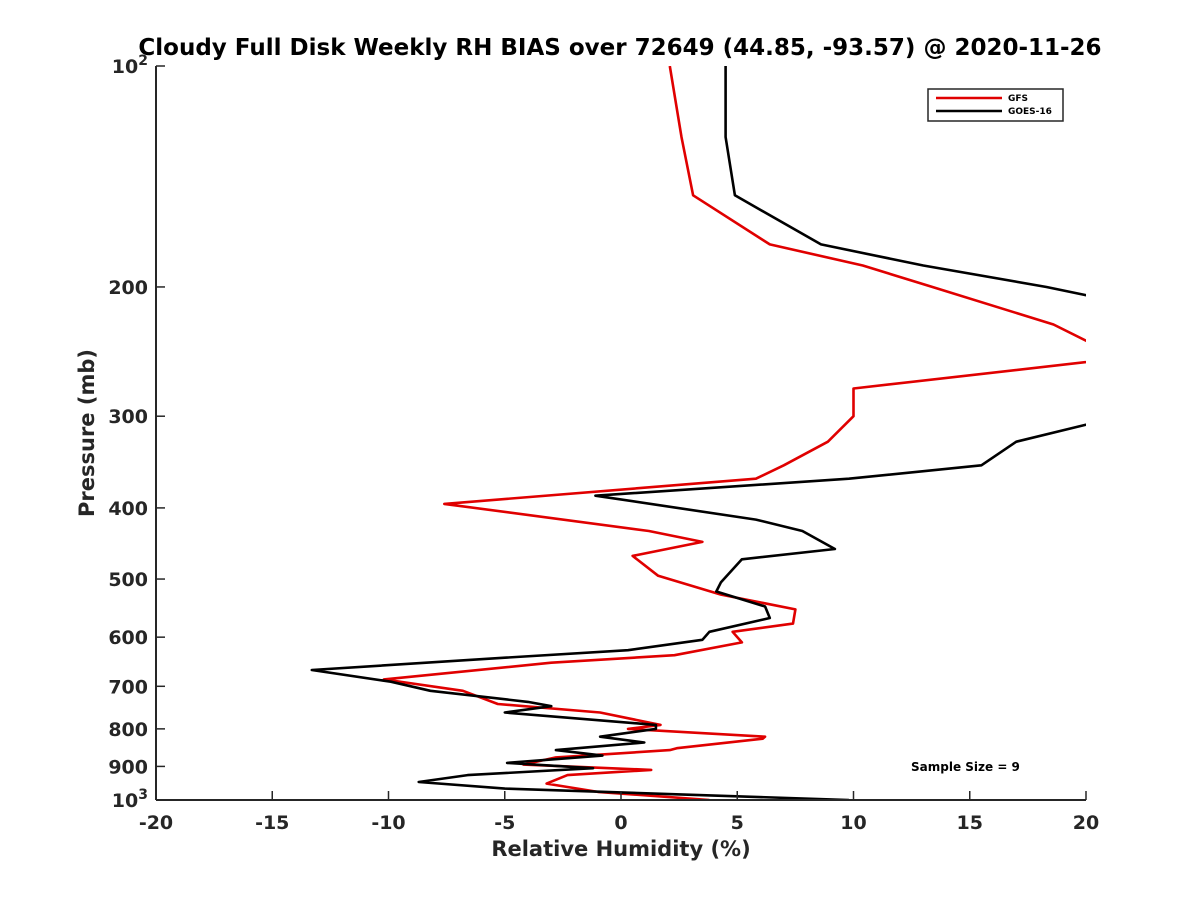 Image resolution: width=1200 pixels, height=900 pixels. I want to click on y-tick-label: 300, so click(128, 417).